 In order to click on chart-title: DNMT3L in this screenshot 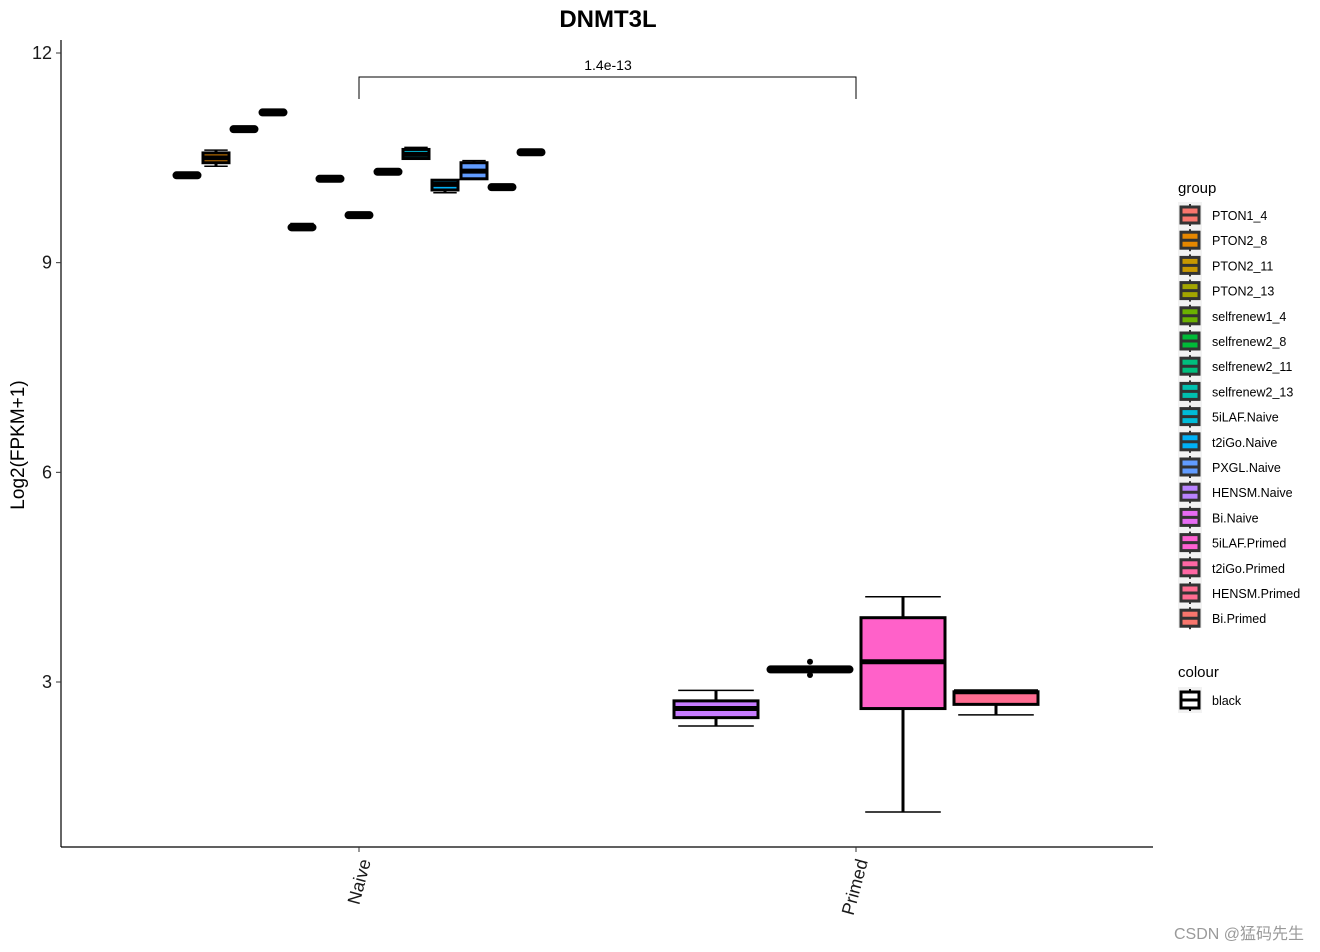, I will do `click(607, 19)`.